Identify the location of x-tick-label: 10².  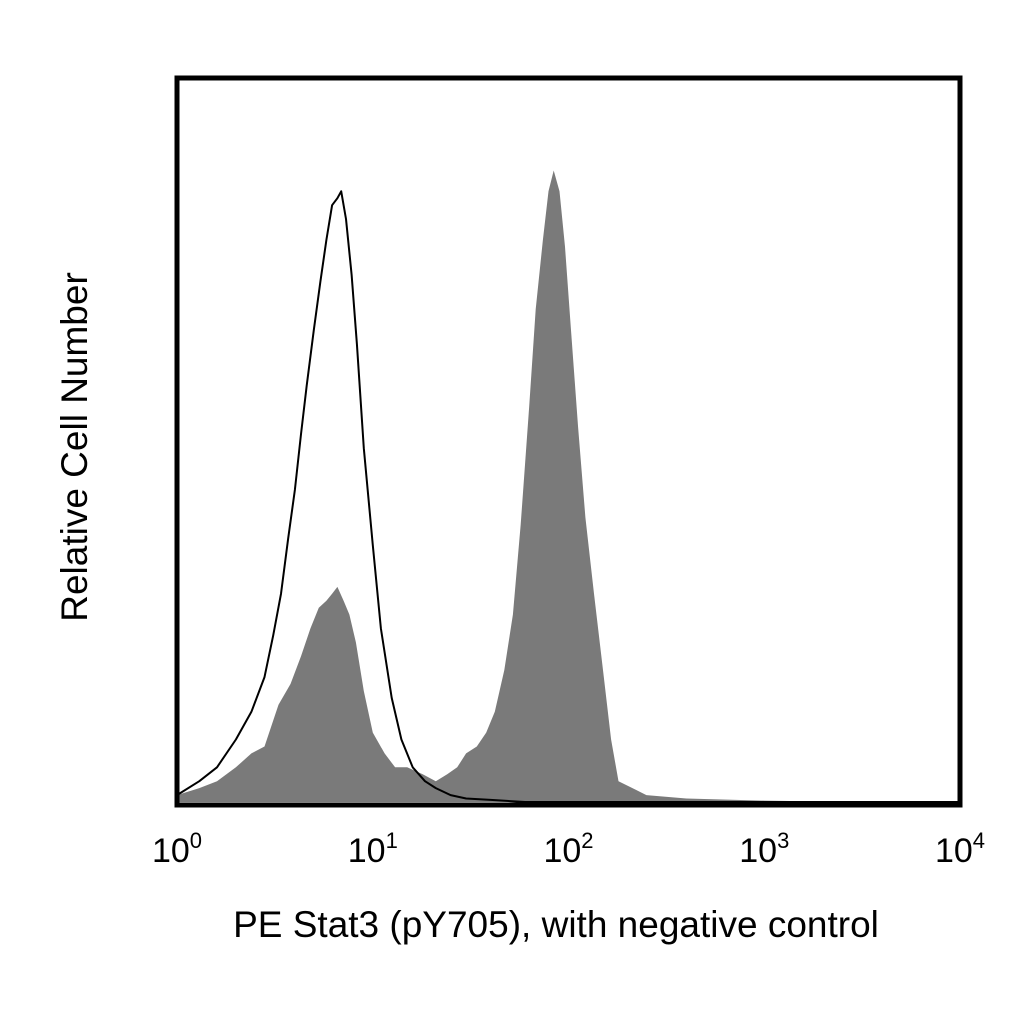
(568, 849).